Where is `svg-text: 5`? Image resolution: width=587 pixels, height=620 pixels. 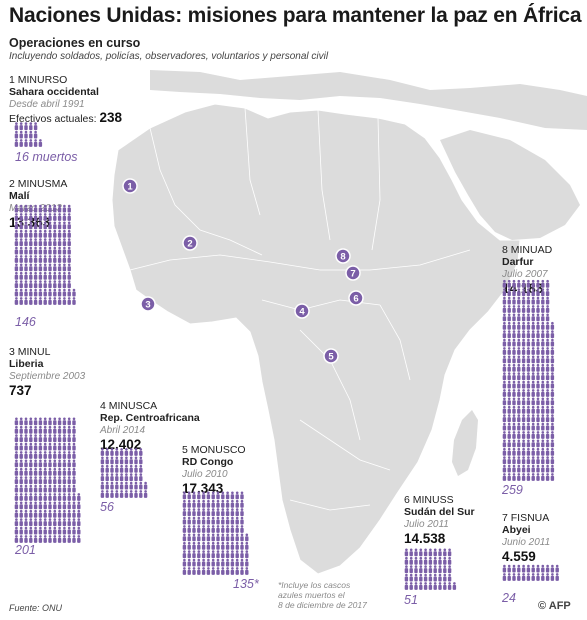 svg-text: 5 is located at coordinates (331, 357).